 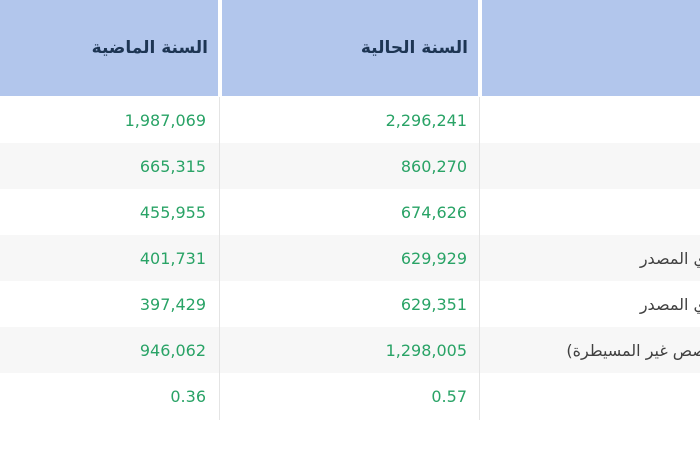 I want to click on table-row: 397,429 629,351 ي المصدر, so click(x=350, y=304).